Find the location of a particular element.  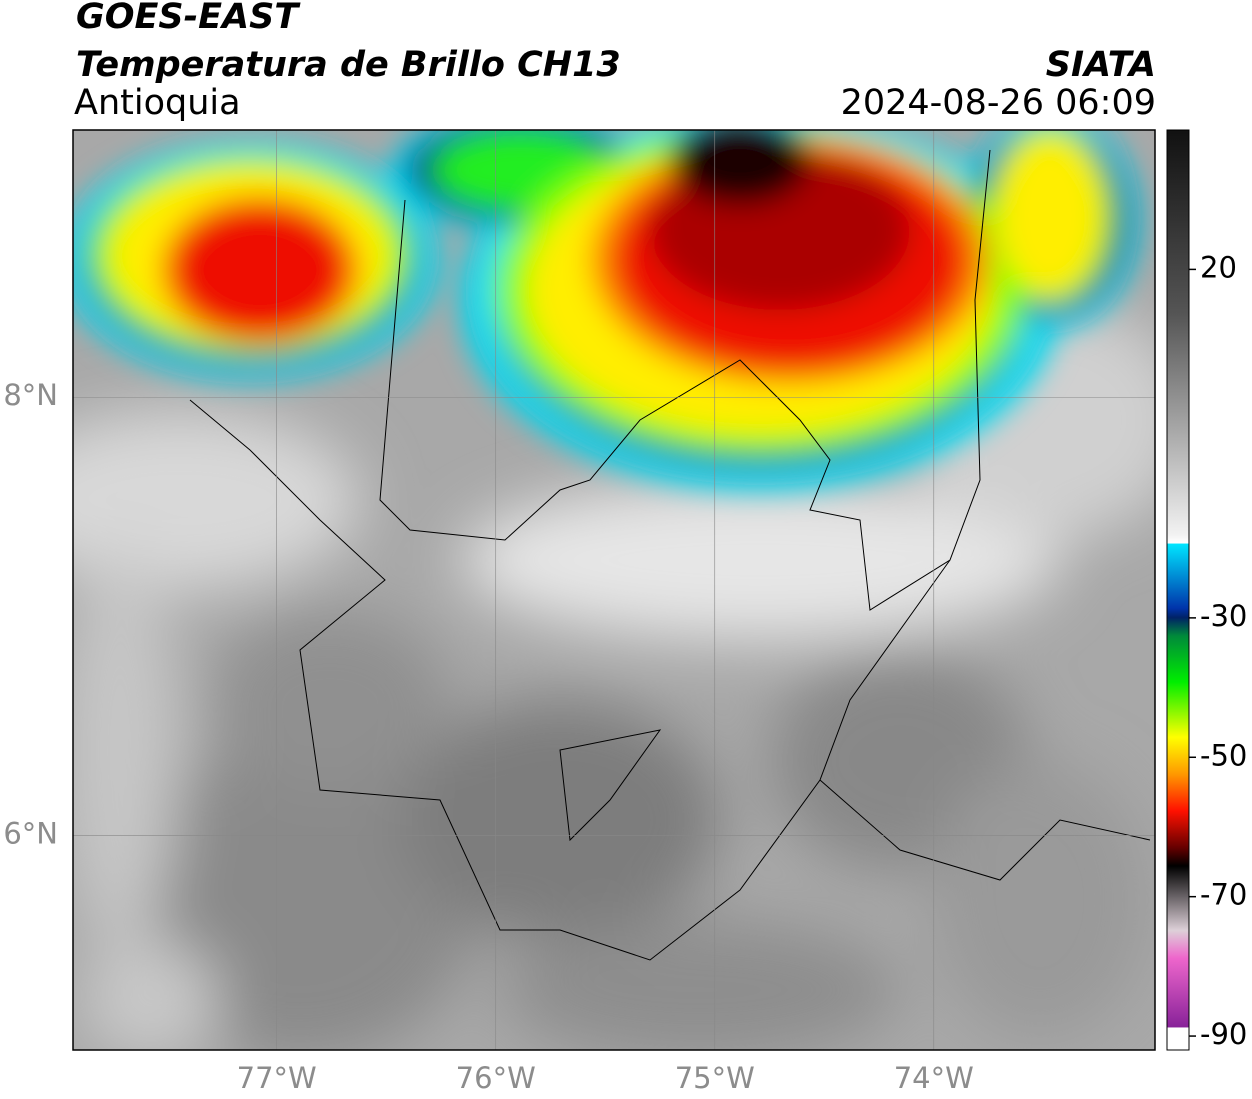

colorbar-tick-label: -30 is located at coordinates (1223, 616).